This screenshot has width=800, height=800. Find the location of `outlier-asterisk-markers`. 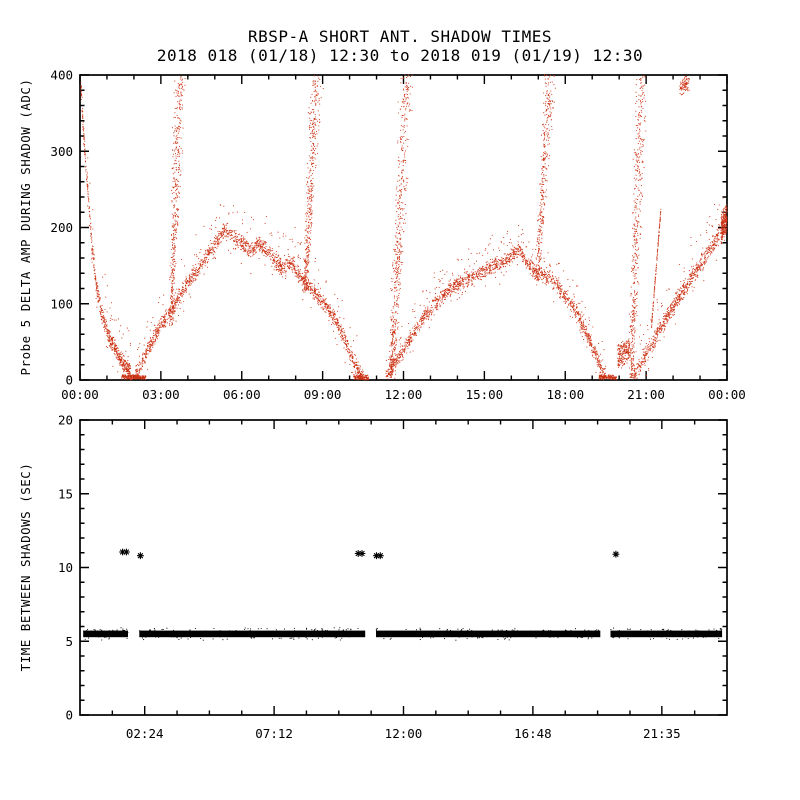

outlier-asterisk-markers is located at coordinates (369, 554).